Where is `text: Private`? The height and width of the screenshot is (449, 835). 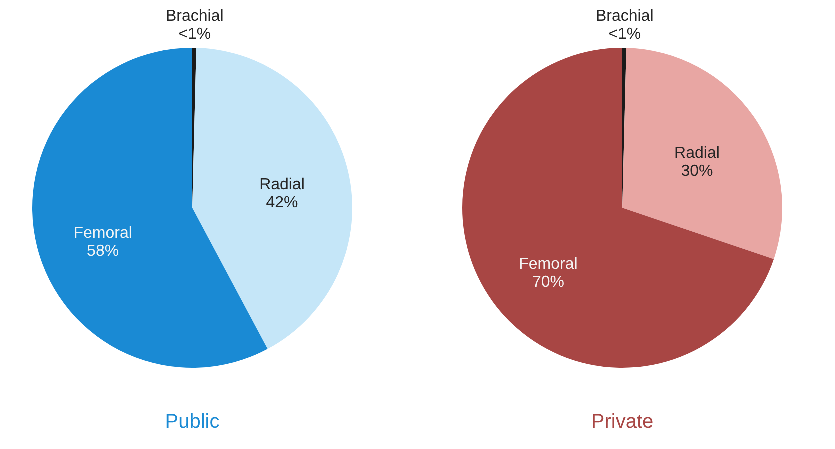 text: Private is located at coordinates (622, 422).